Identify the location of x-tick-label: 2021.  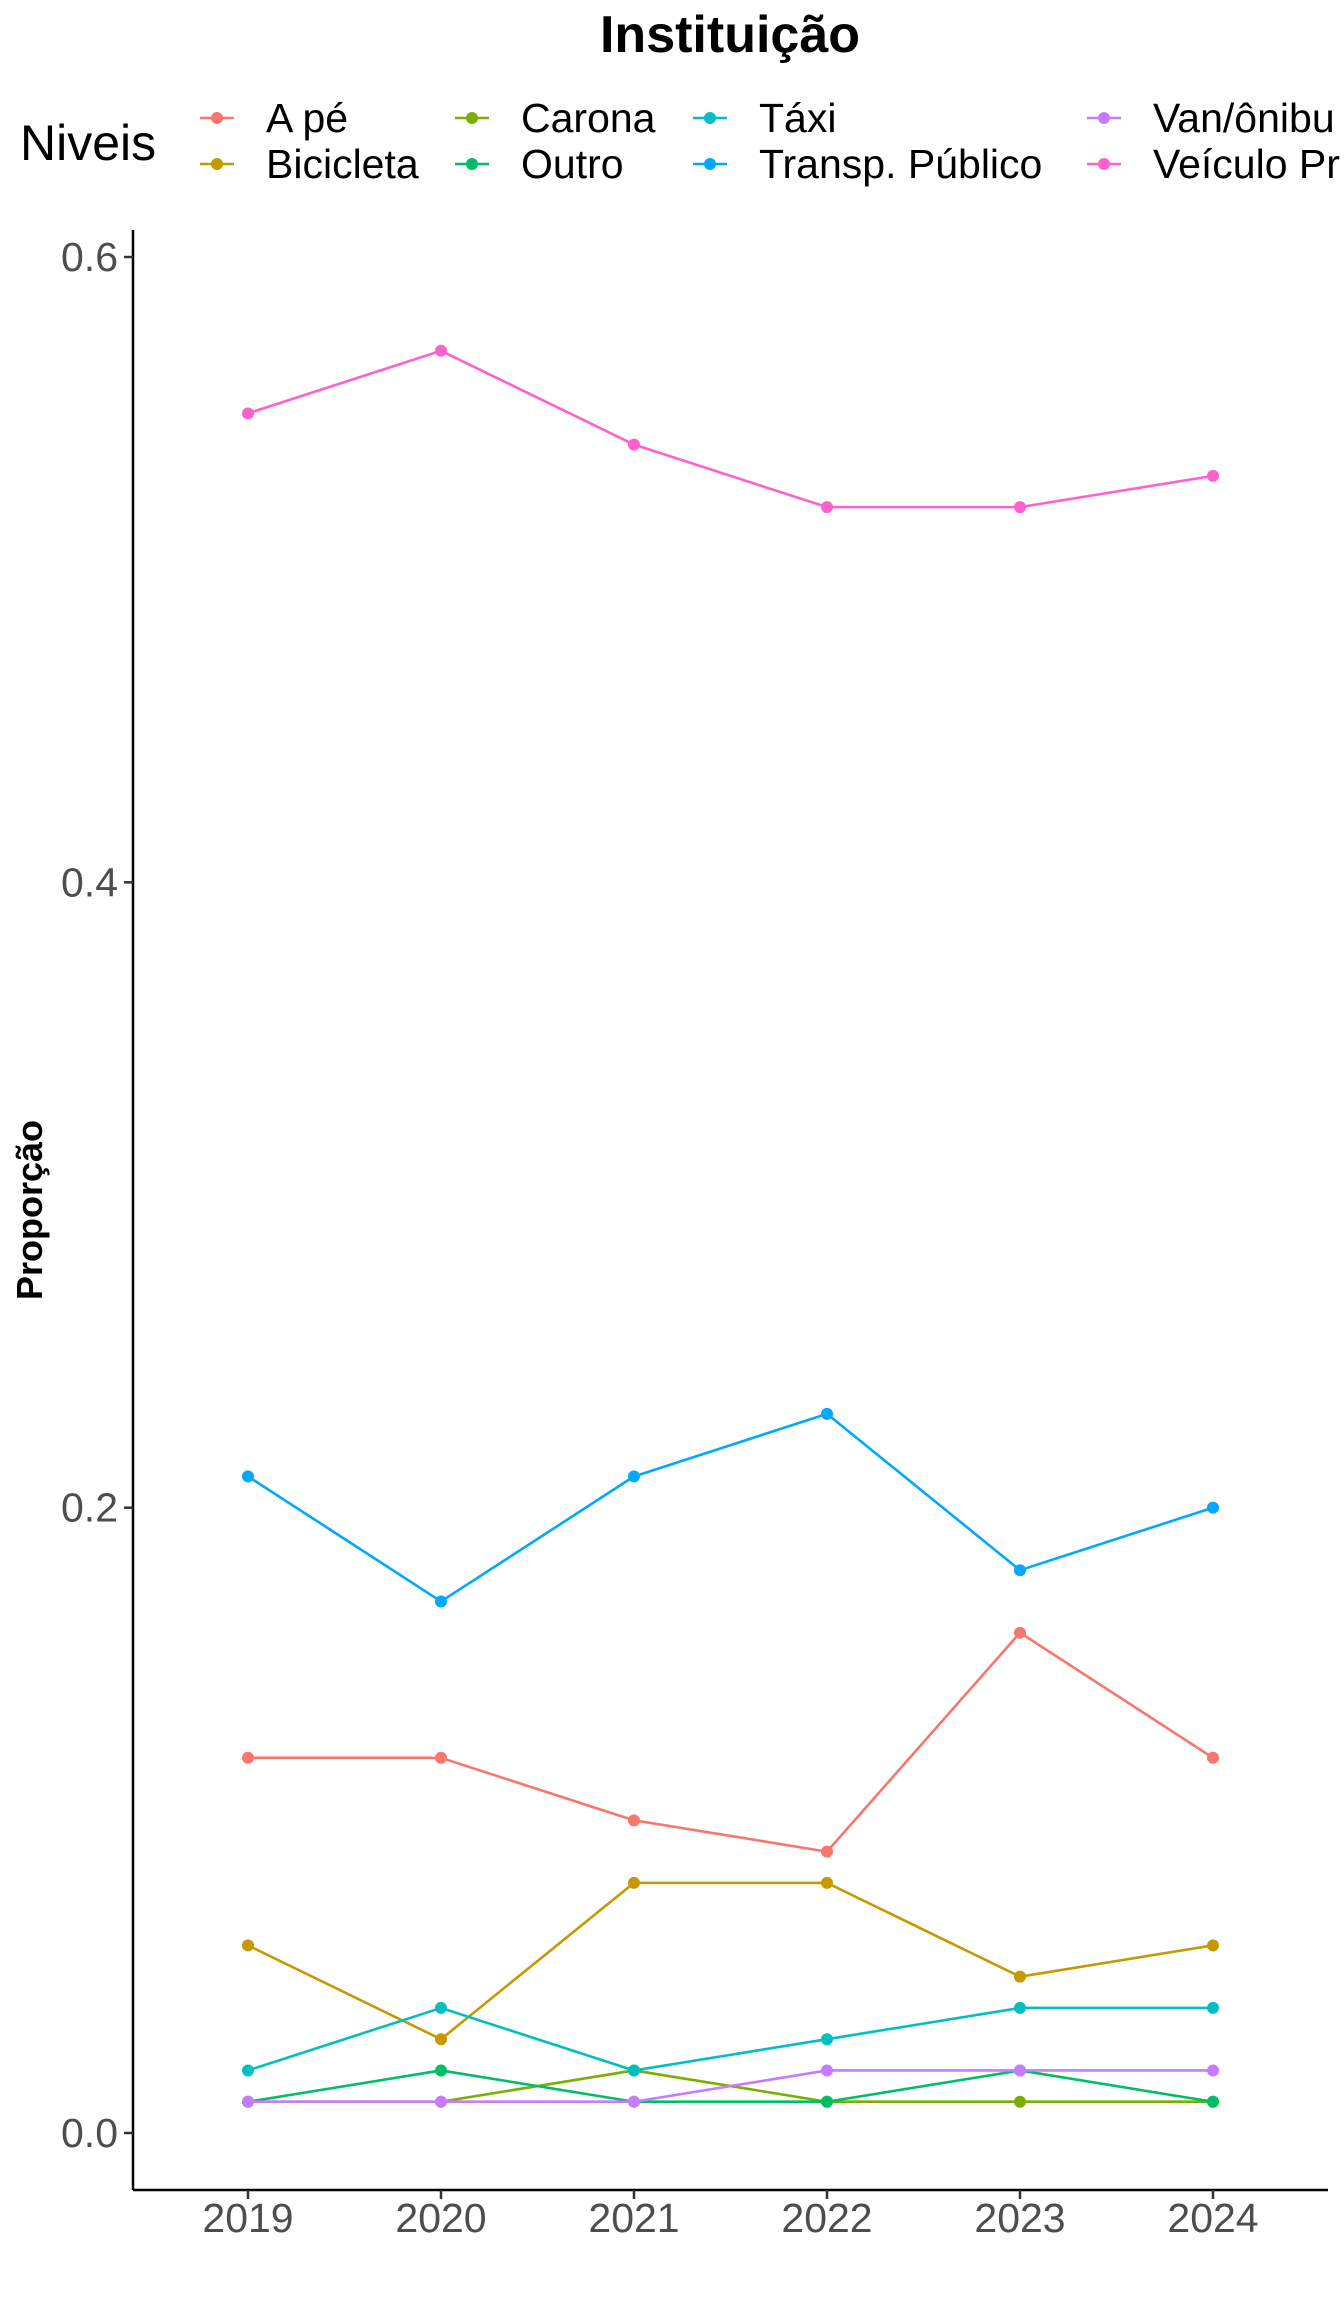
(633, 2218).